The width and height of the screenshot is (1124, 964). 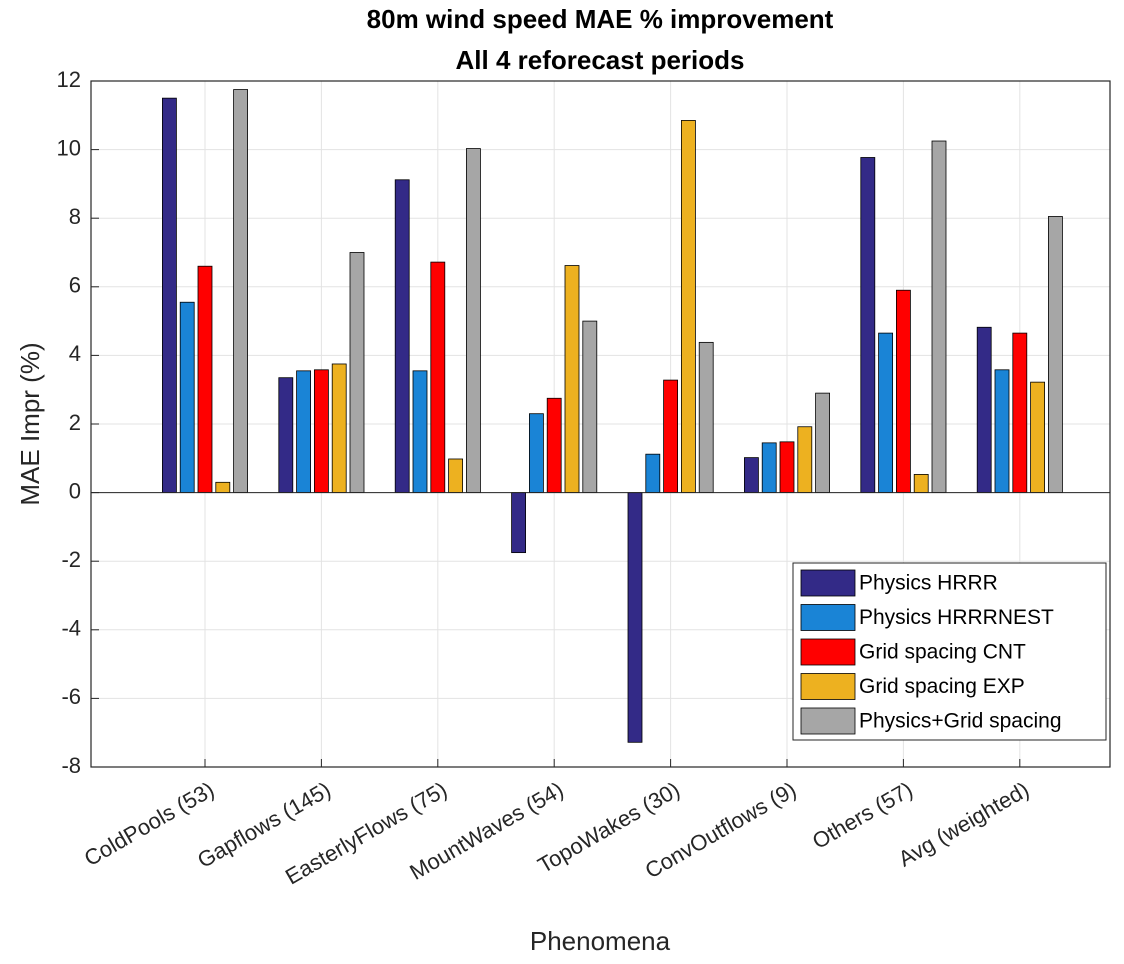 I want to click on y-tick-label: 0, so click(x=75, y=490).